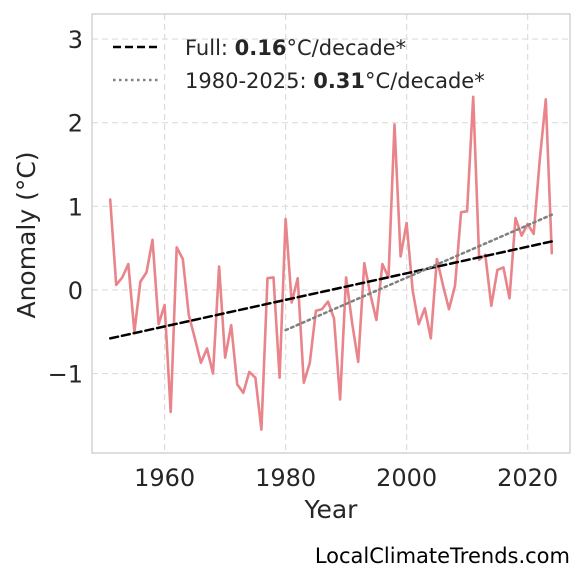 Image resolution: width=585 pixels, height=580 pixels. Describe the element at coordinates (75, 40) in the screenshot. I see `y-tick-label: 3` at that location.